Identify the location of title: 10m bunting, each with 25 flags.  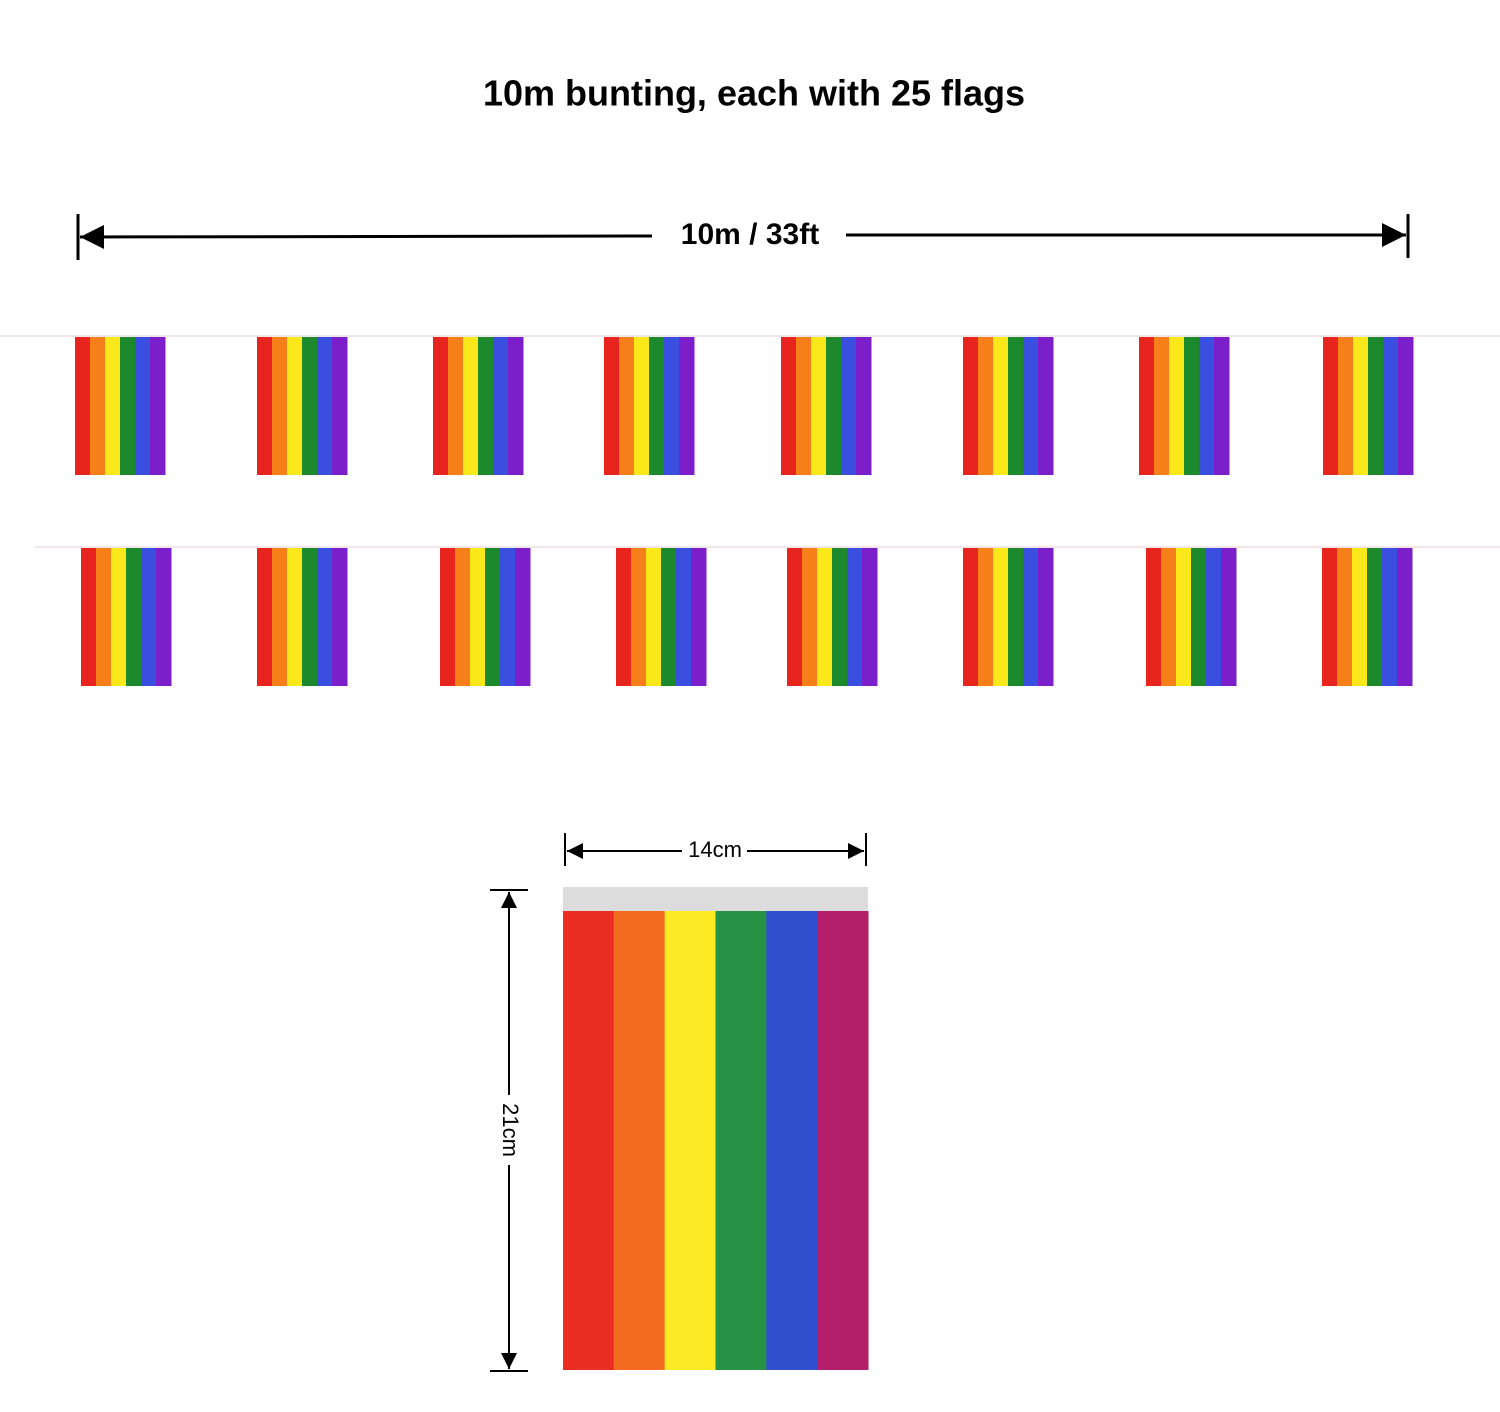
(754, 93).